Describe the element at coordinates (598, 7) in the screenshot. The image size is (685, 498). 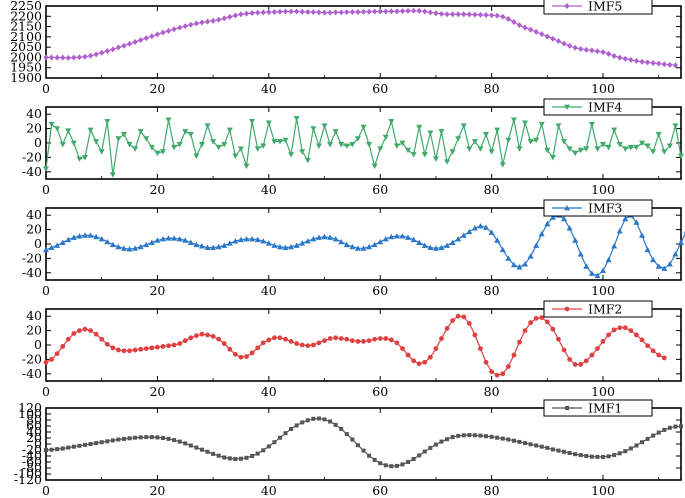
I see `legend: IMF5` at that location.